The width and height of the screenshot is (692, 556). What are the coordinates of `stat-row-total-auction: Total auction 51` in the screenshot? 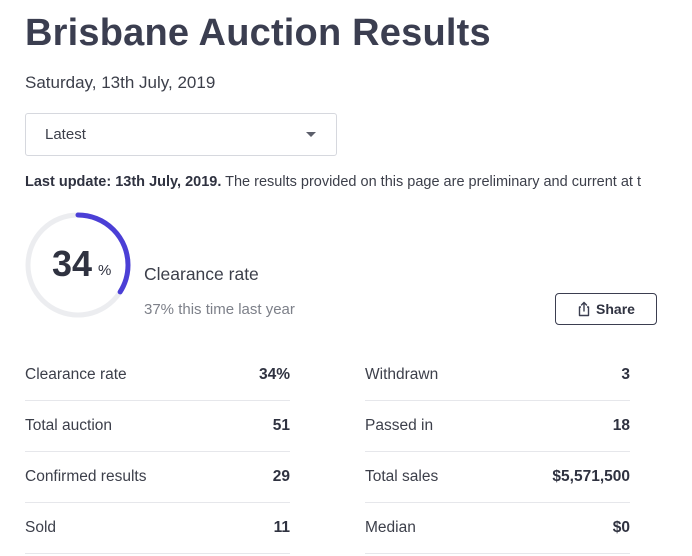 It's located at (157, 426).